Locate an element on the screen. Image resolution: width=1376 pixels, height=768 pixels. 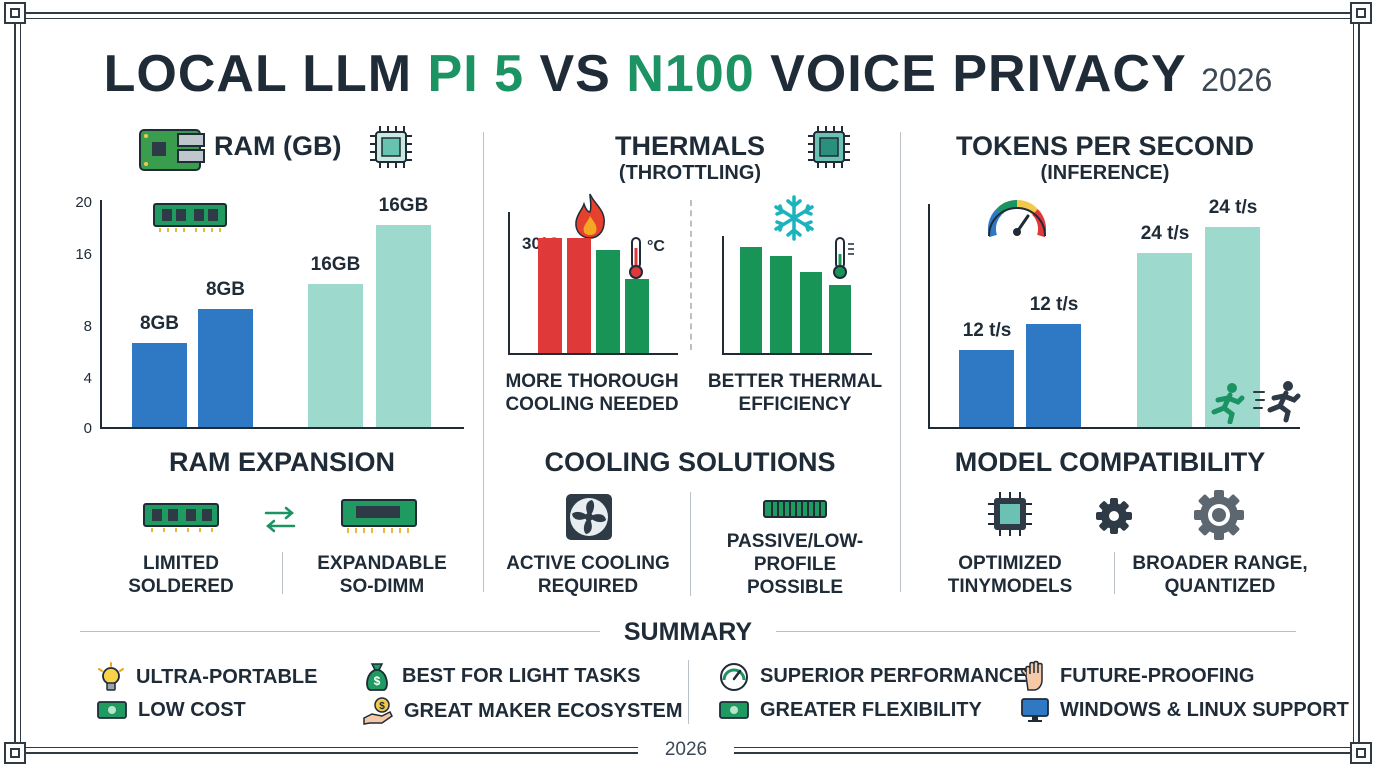
cooling-solutions-title: COOLING SOLUTIONS is located at coordinates (690, 462).